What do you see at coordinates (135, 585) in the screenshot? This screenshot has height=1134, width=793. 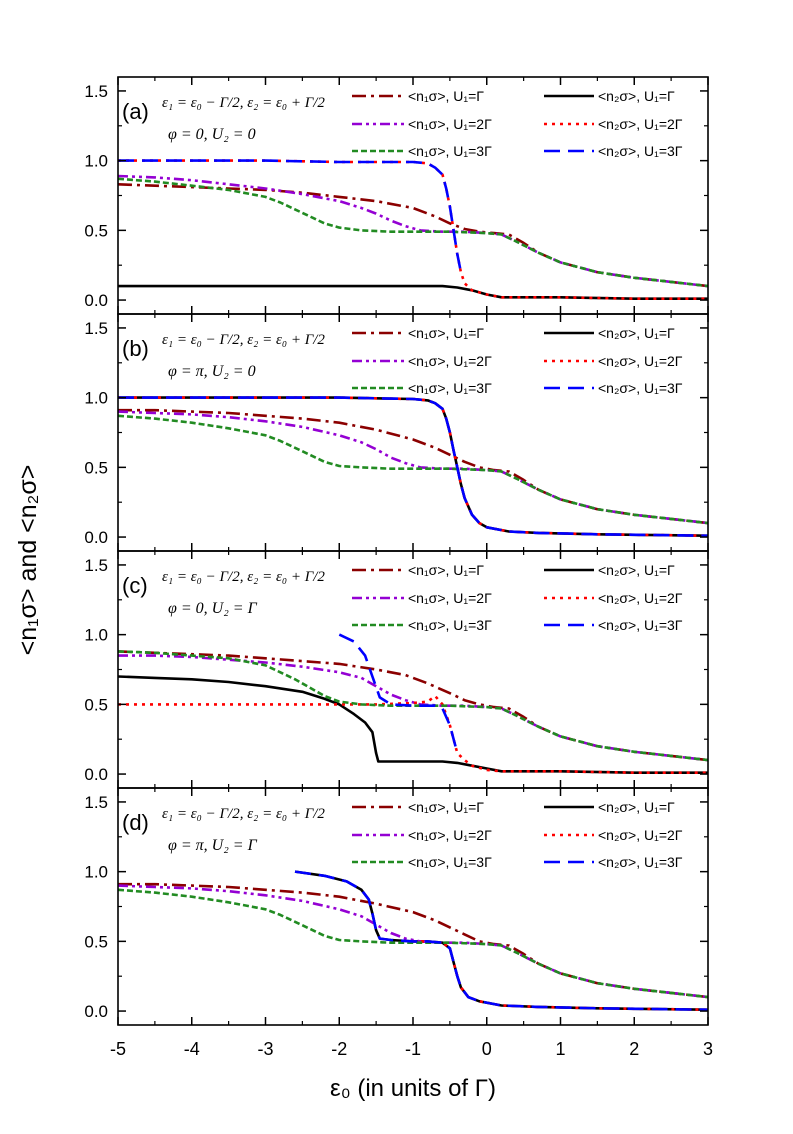 I see `panel-tag: (c)` at bounding box center [135, 585].